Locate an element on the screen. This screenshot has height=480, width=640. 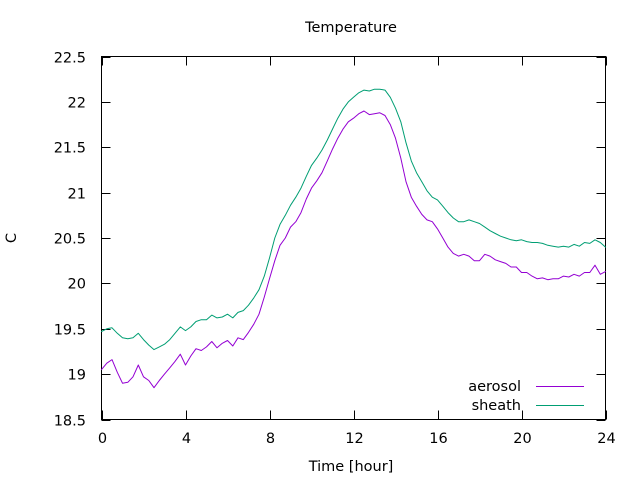
x-tick-label: 24 is located at coordinates (606, 439).